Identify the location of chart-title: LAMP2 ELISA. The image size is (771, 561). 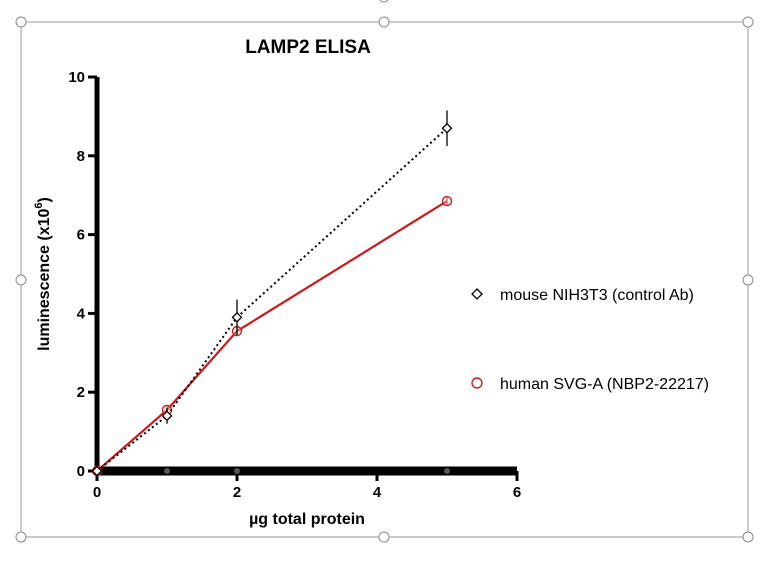
(308, 47).